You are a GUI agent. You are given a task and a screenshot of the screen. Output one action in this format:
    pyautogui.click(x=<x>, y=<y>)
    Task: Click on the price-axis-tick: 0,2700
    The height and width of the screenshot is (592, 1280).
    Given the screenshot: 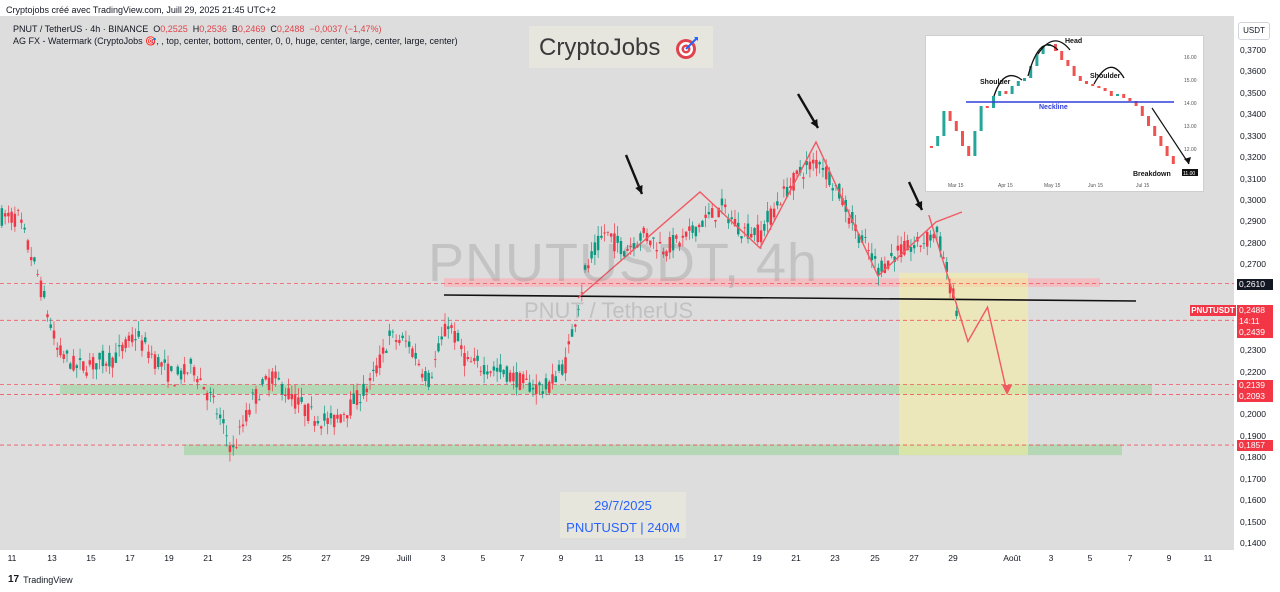 What is the action you would take?
    pyautogui.click(x=1253, y=264)
    